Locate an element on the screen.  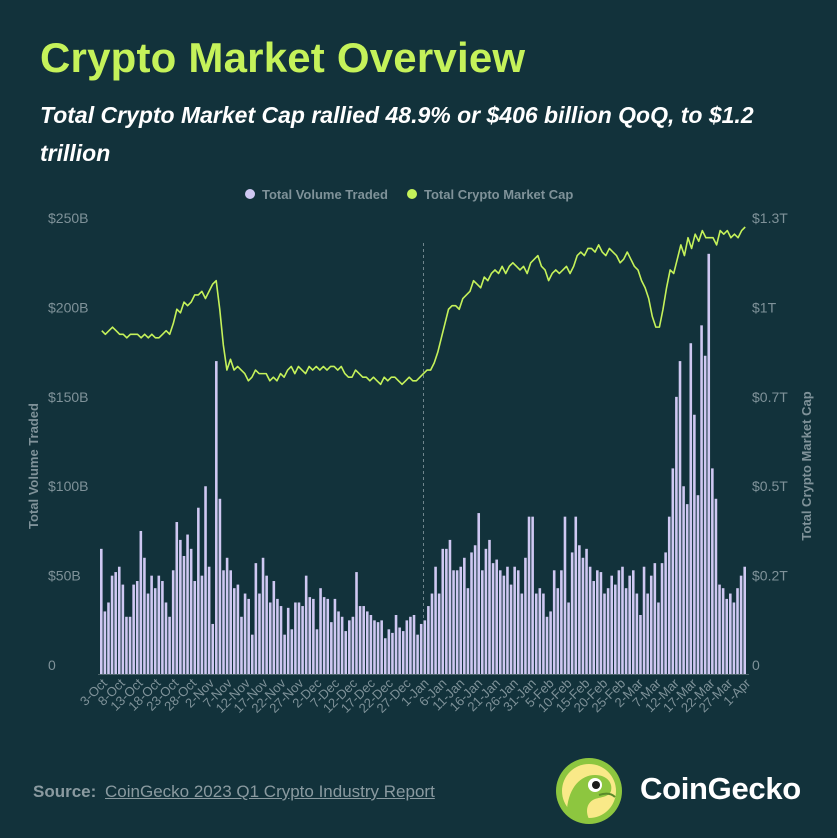
y-right-tick-label: $1T is located at coordinates (764, 307).